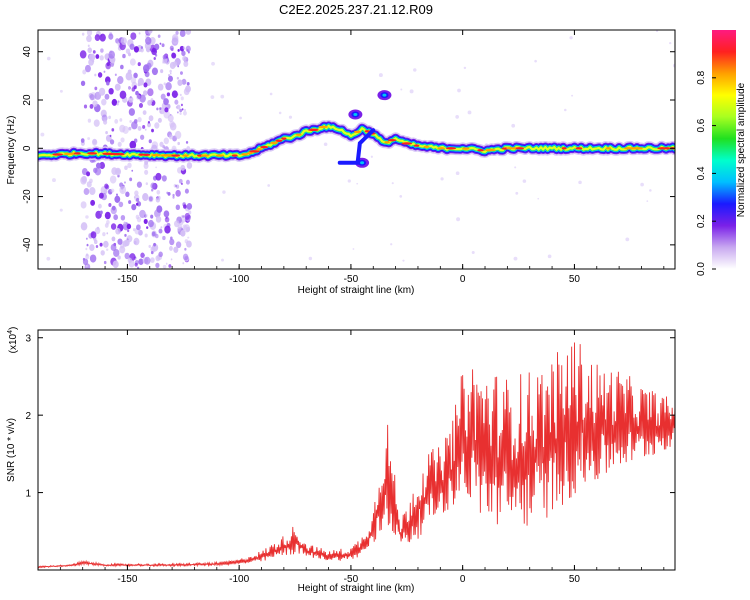 This screenshot has width=750, height=600. Describe the element at coordinates (13, 343) in the screenshot. I see `snr-scale-base: (x10` at that location.